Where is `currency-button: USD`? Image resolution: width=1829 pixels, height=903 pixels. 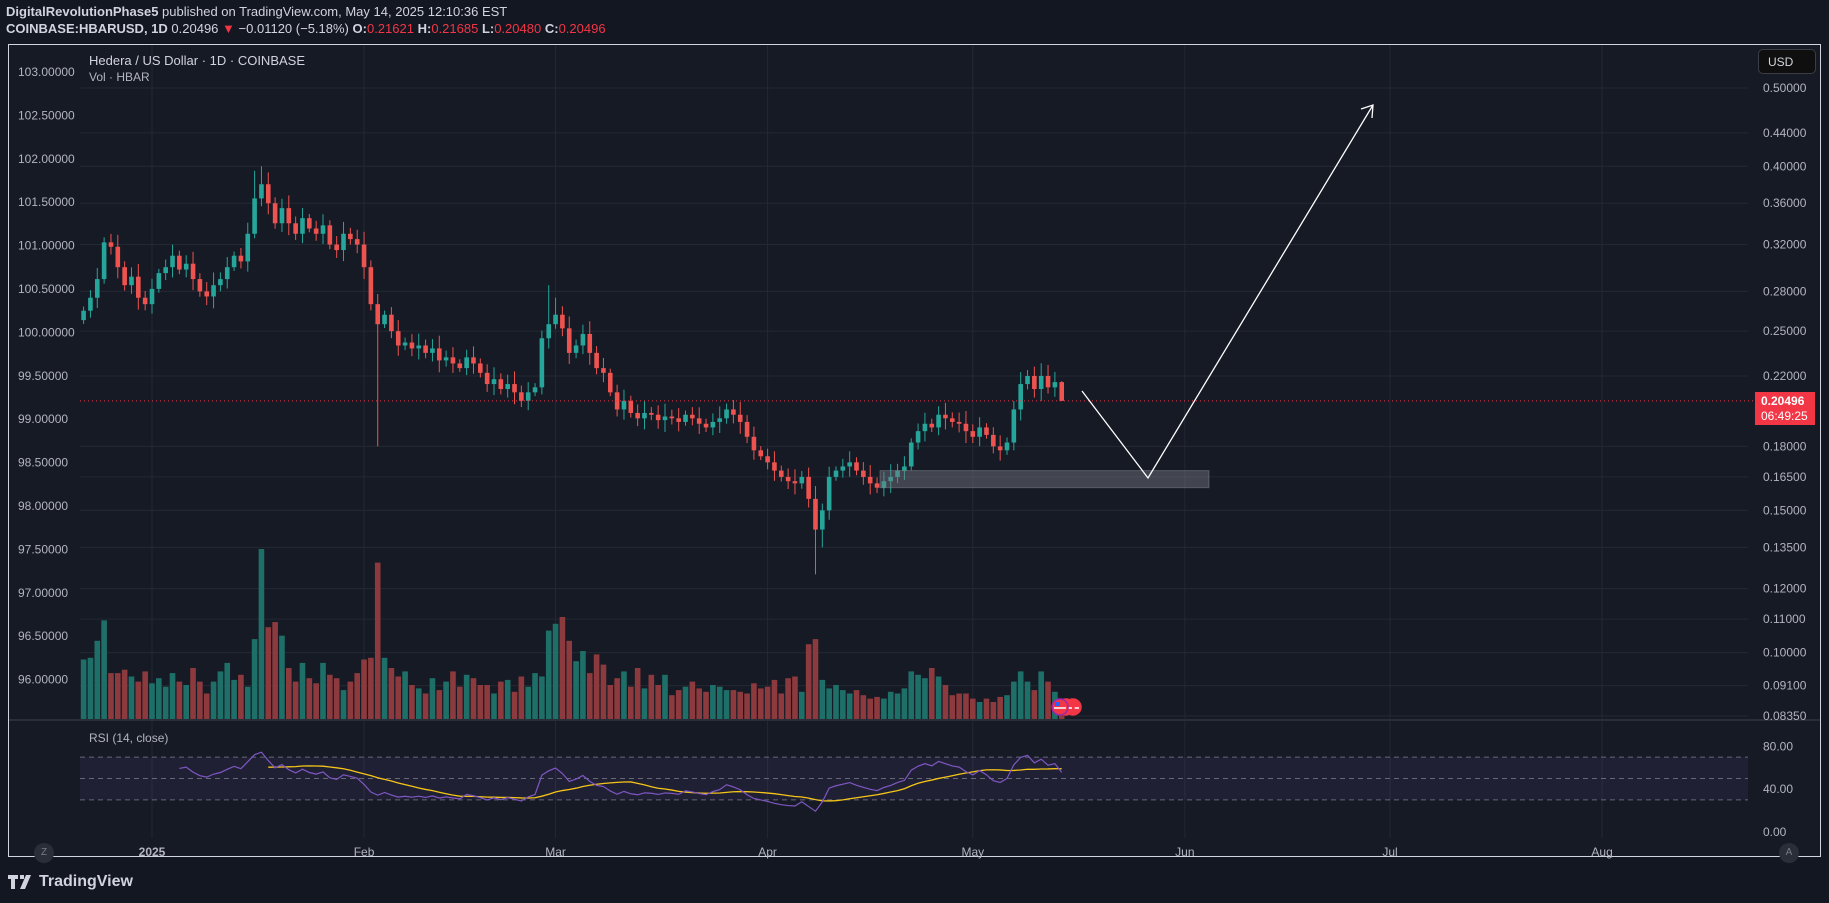 currency-button: USD is located at coordinates (1787, 61).